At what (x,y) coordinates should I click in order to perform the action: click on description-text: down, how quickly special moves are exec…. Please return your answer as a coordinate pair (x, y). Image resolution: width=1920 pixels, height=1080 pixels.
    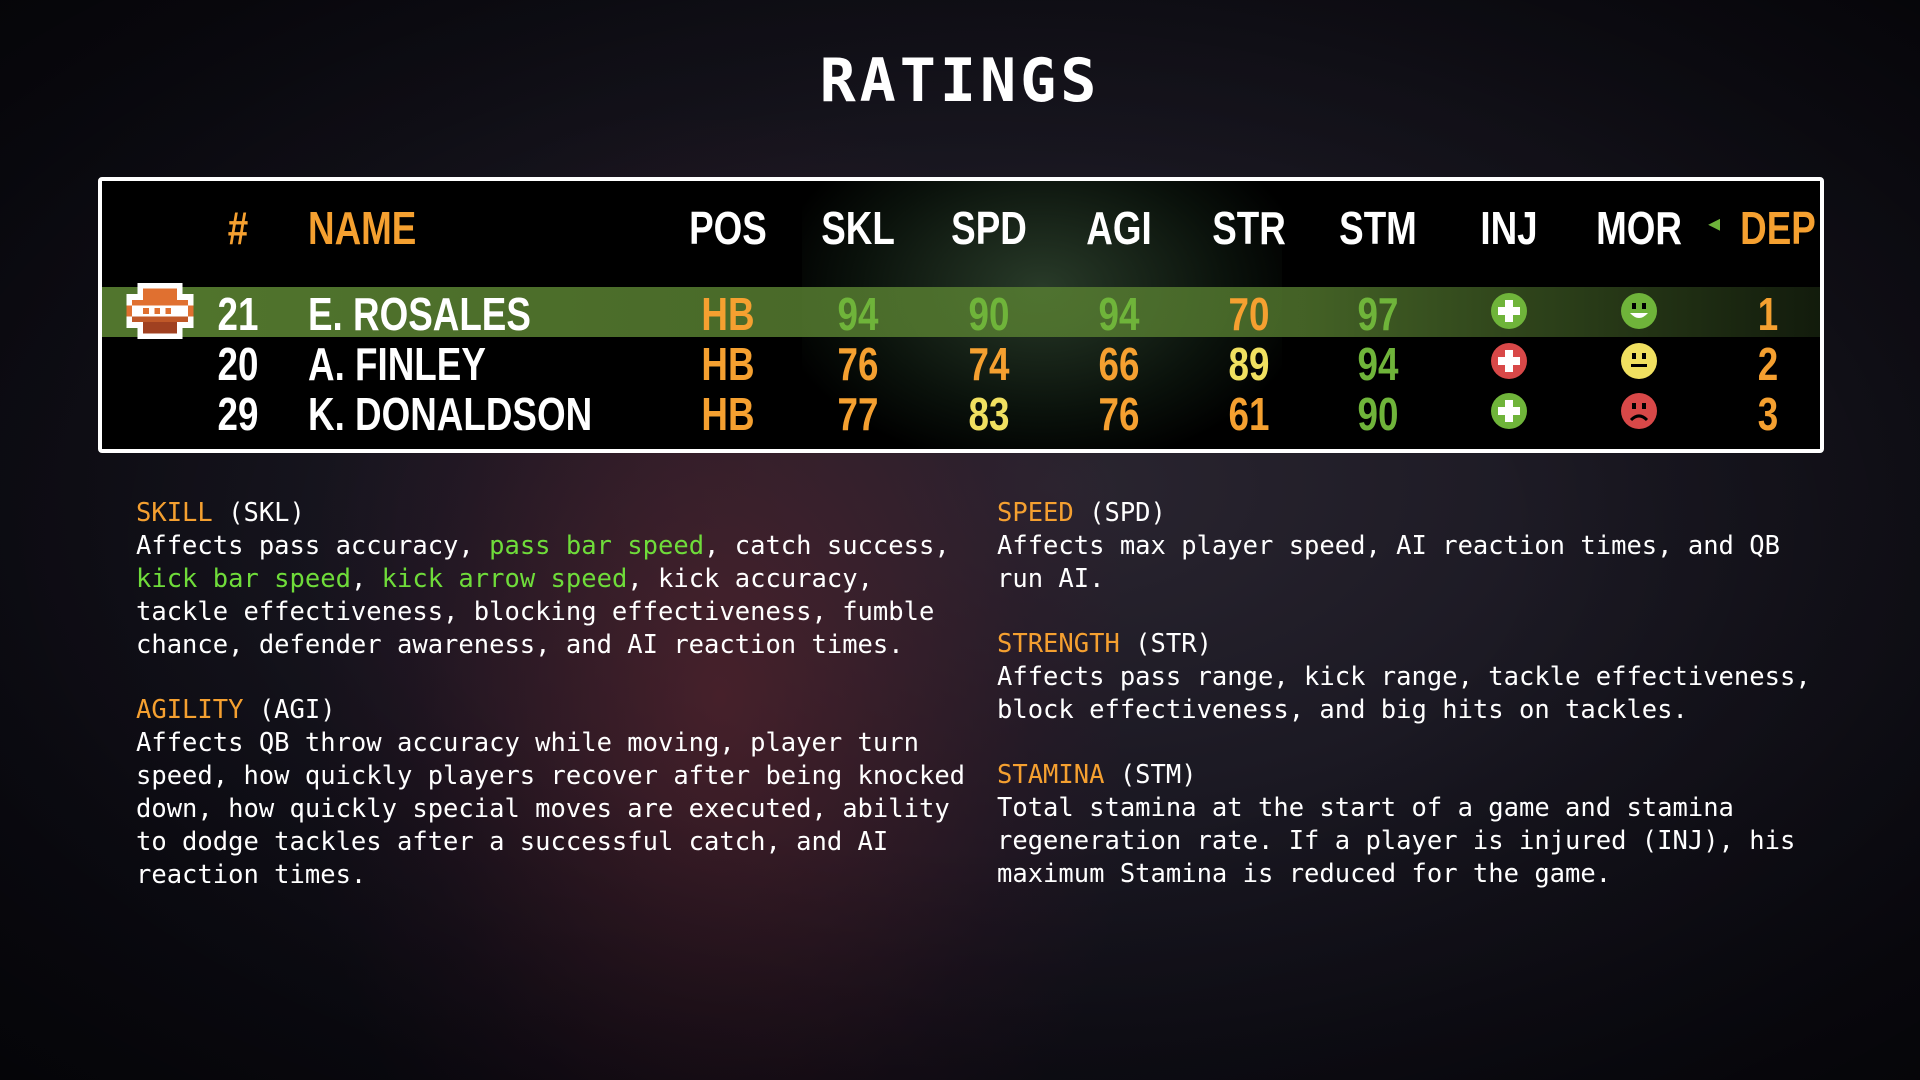
    Looking at the image, I should click on (543, 809).